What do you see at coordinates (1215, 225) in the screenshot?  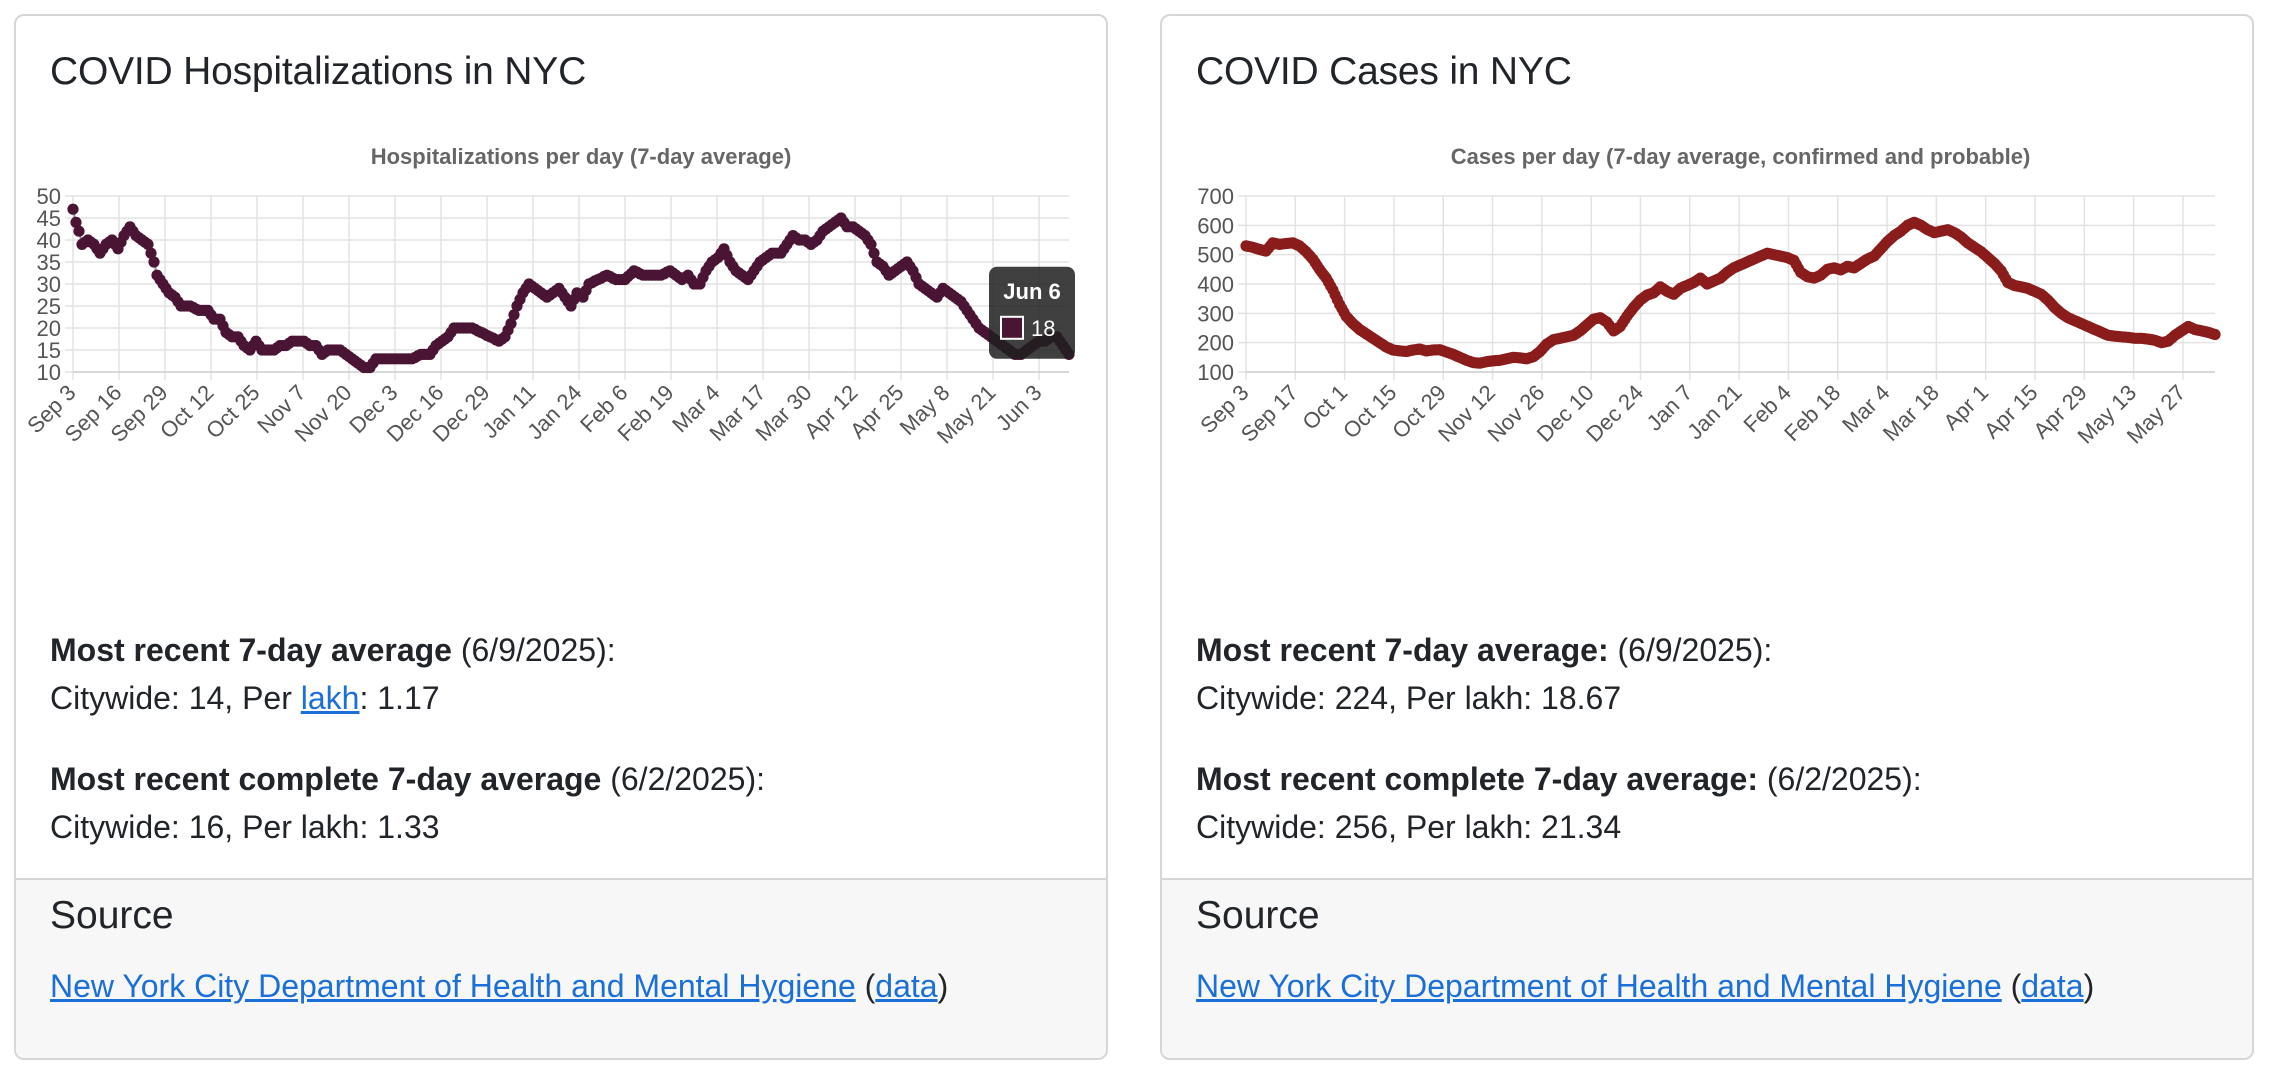 I see `y-tick-label: 600` at bounding box center [1215, 225].